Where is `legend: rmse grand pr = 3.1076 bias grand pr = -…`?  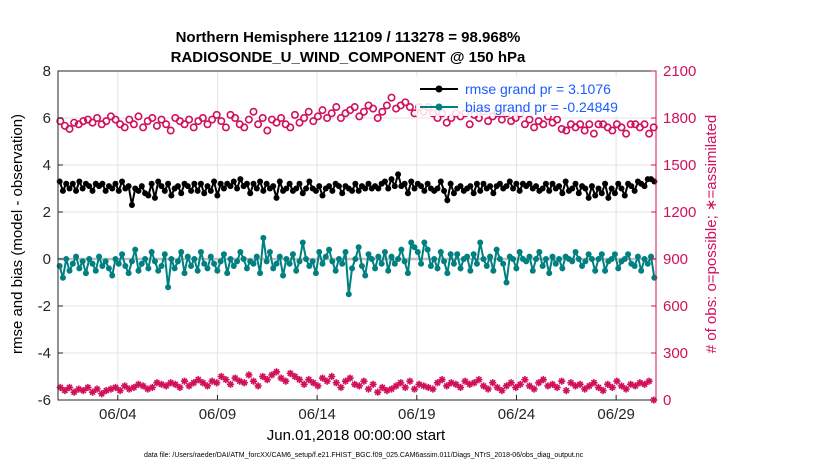 legend: rmse grand pr = 3.1076 bias grand pr = -… is located at coordinates (534, 96).